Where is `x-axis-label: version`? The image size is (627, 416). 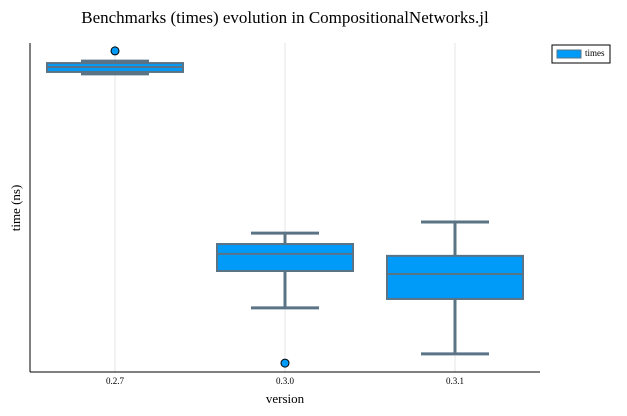
x-axis-label: version is located at coordinates (285, 398).